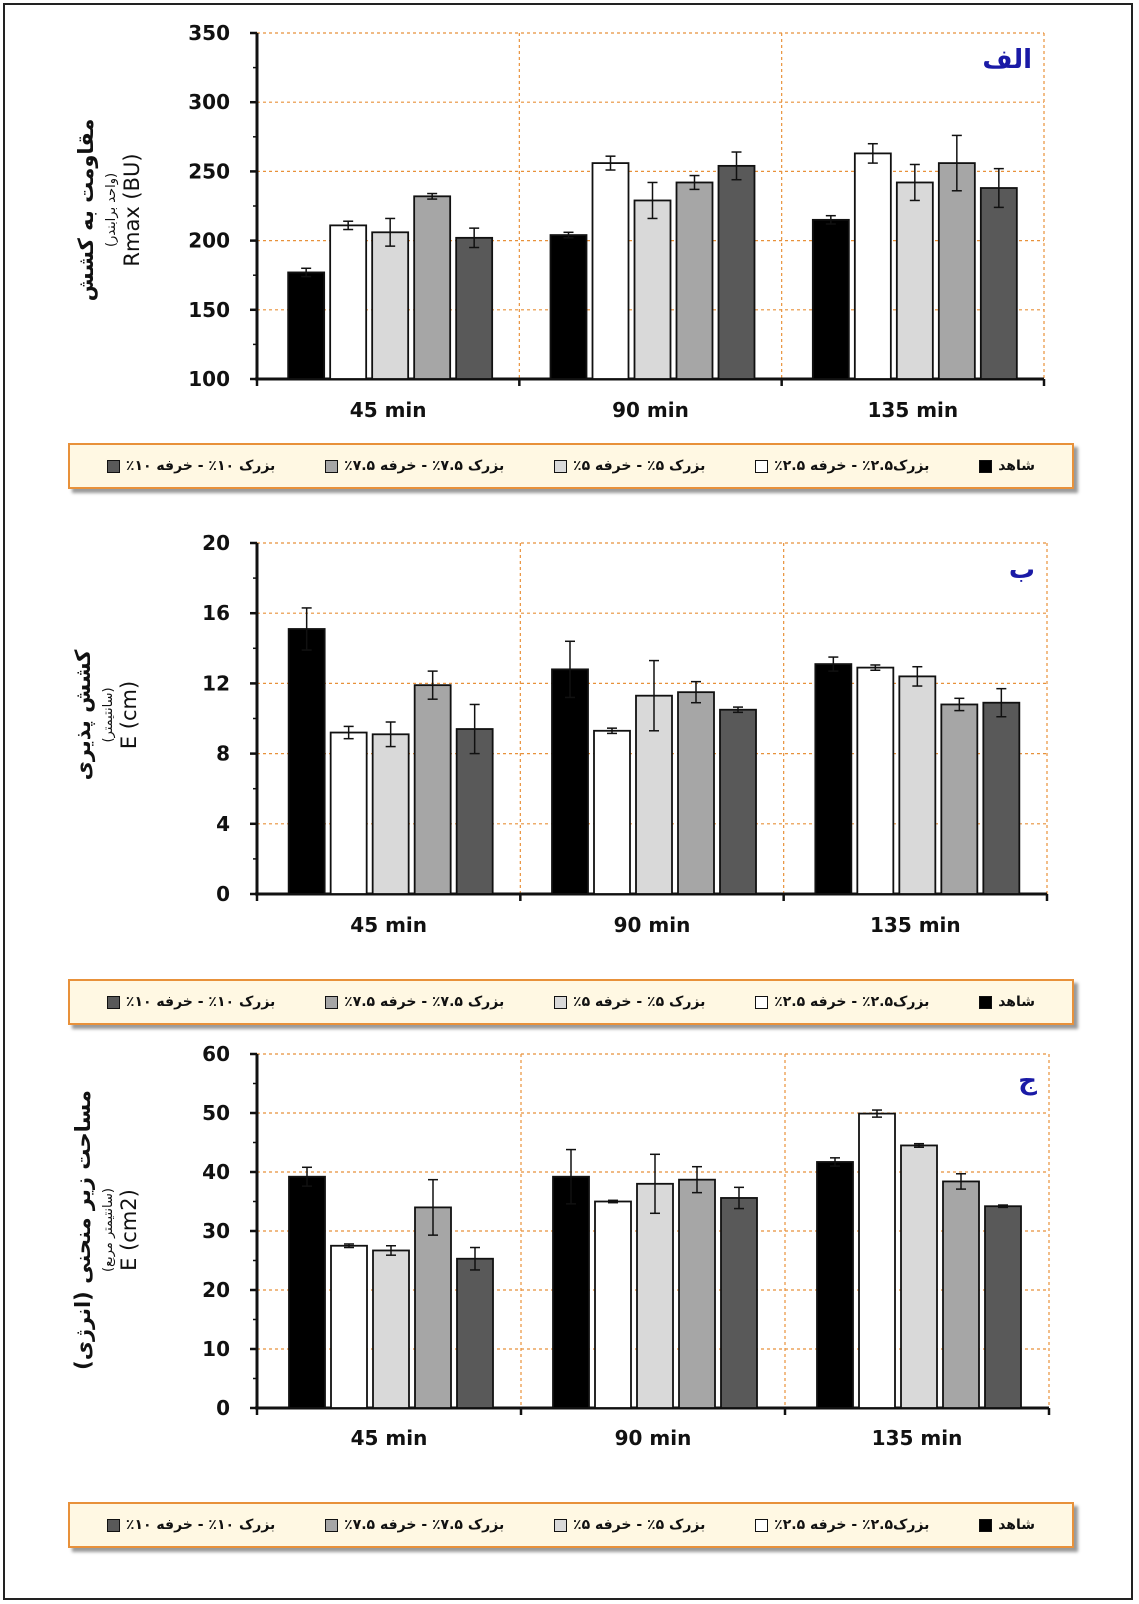 The width and height of the screenshot is (1139, 1604). What do you see at coordinates (216, 1113) in the screenshot?
I see `y-tick-label: 50` at bounding box center [216, 1113].